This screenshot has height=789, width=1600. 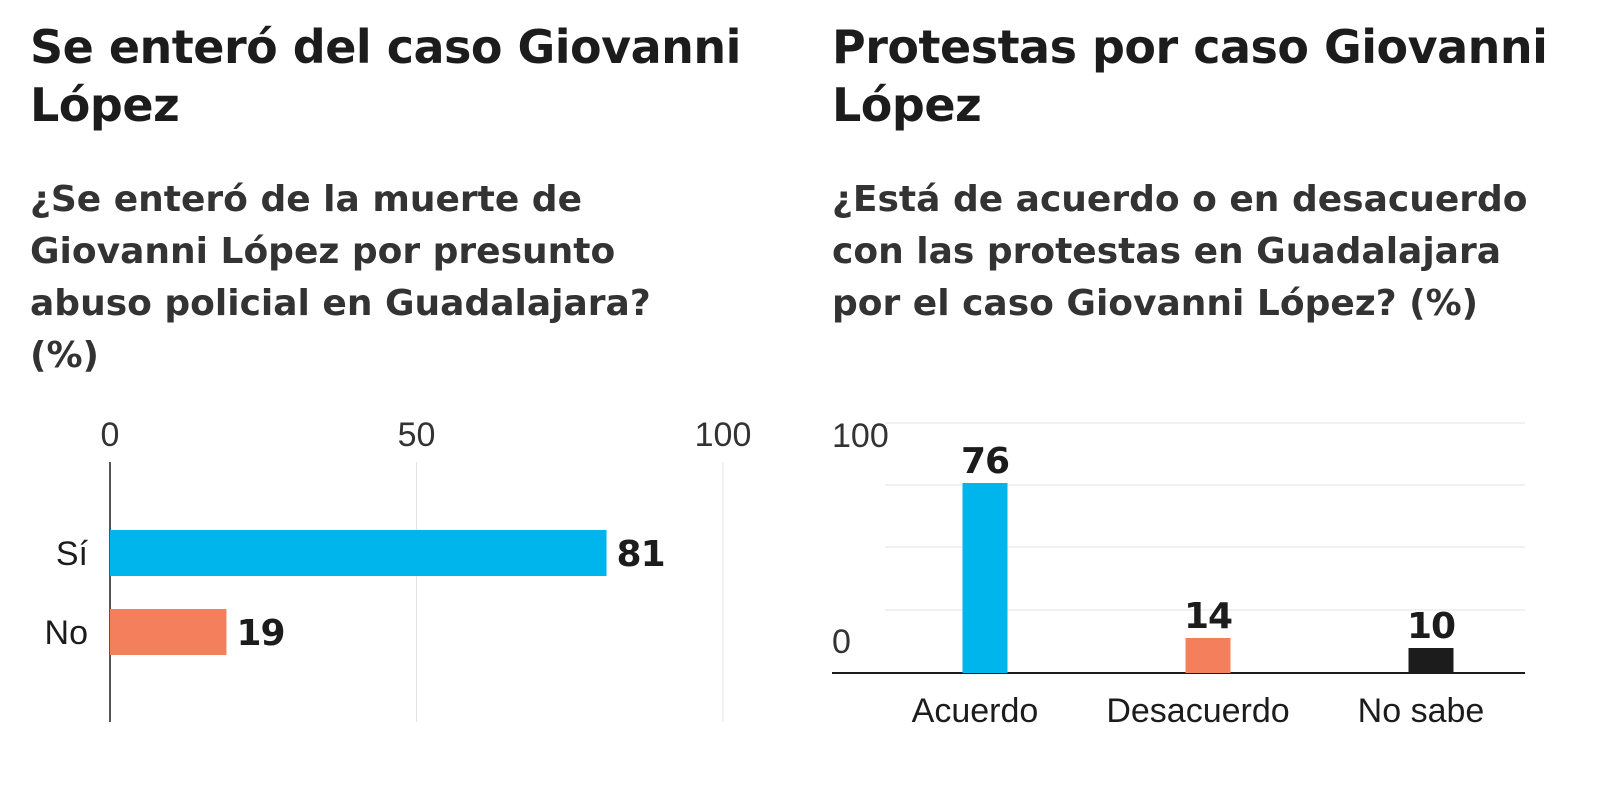 I want to click on data-label: 14, so click(x=1208, y=616).